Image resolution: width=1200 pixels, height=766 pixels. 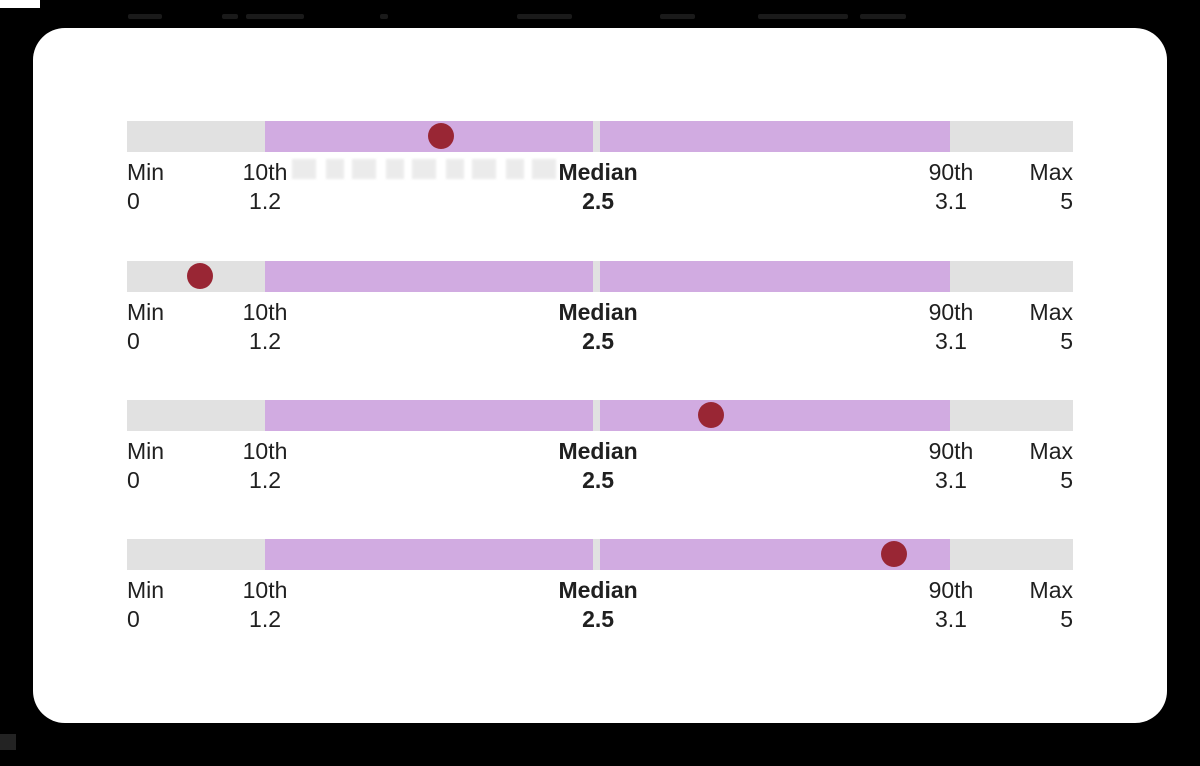 I want to click on ghost-text-artifact, so click(x=426, y=169).